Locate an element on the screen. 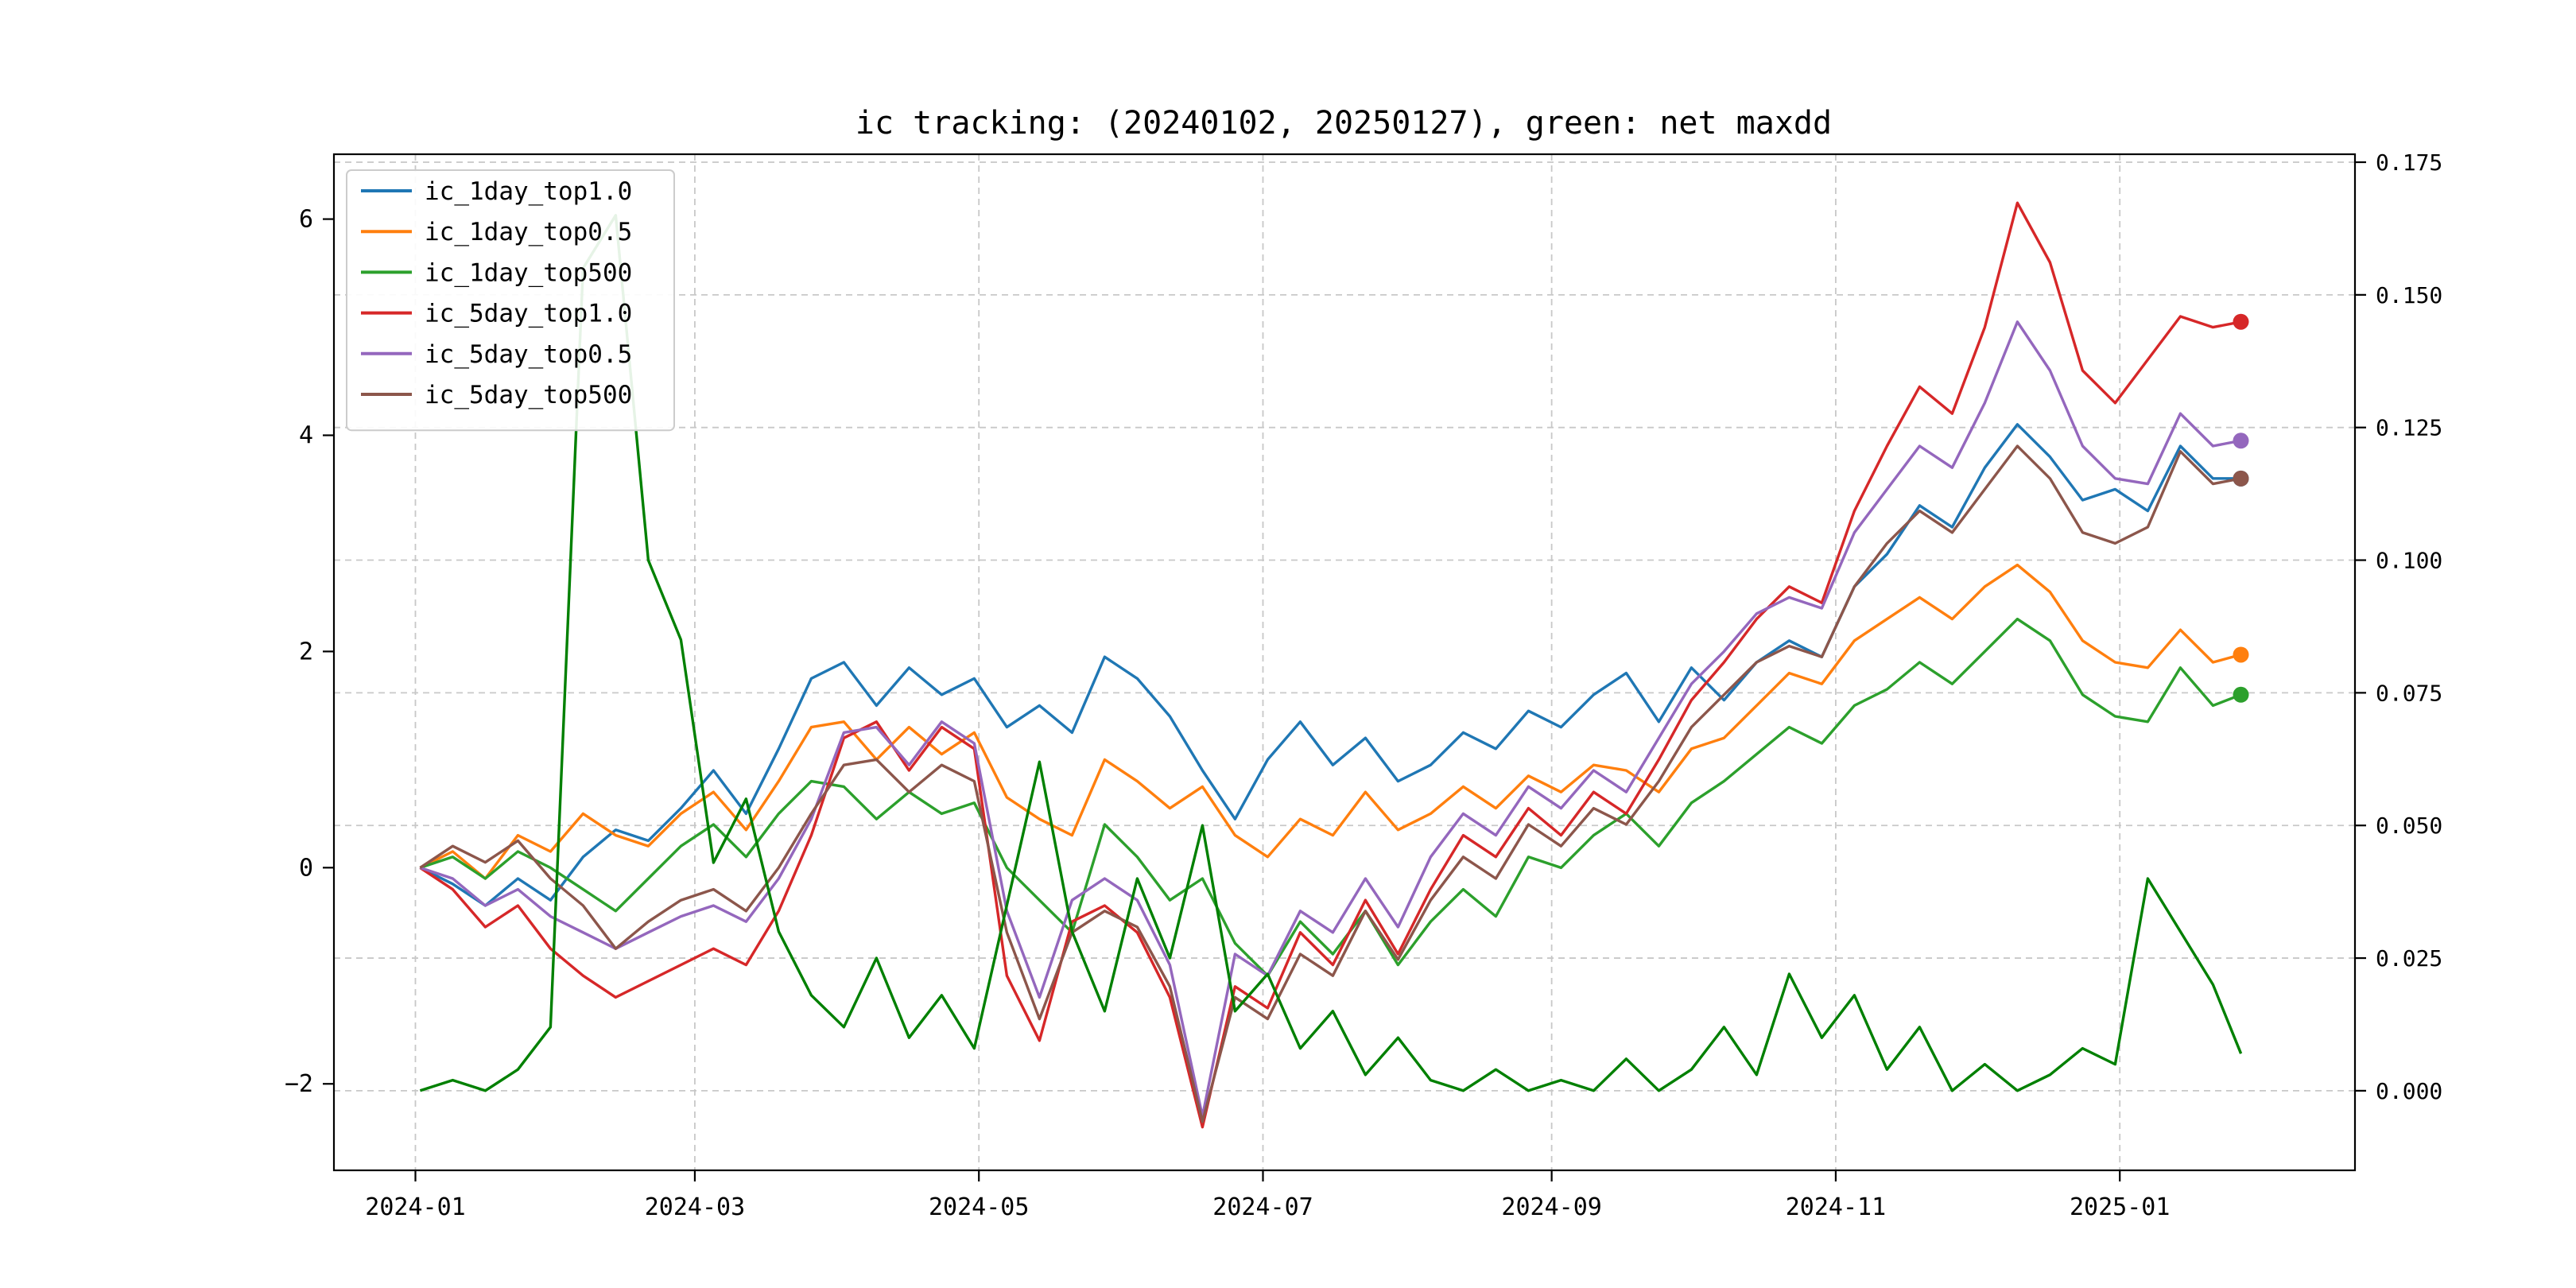 The height and width of the screenshot is (1288, 2576). x-tick-label: 2024-09 is located at coordinates (1551, 1207).